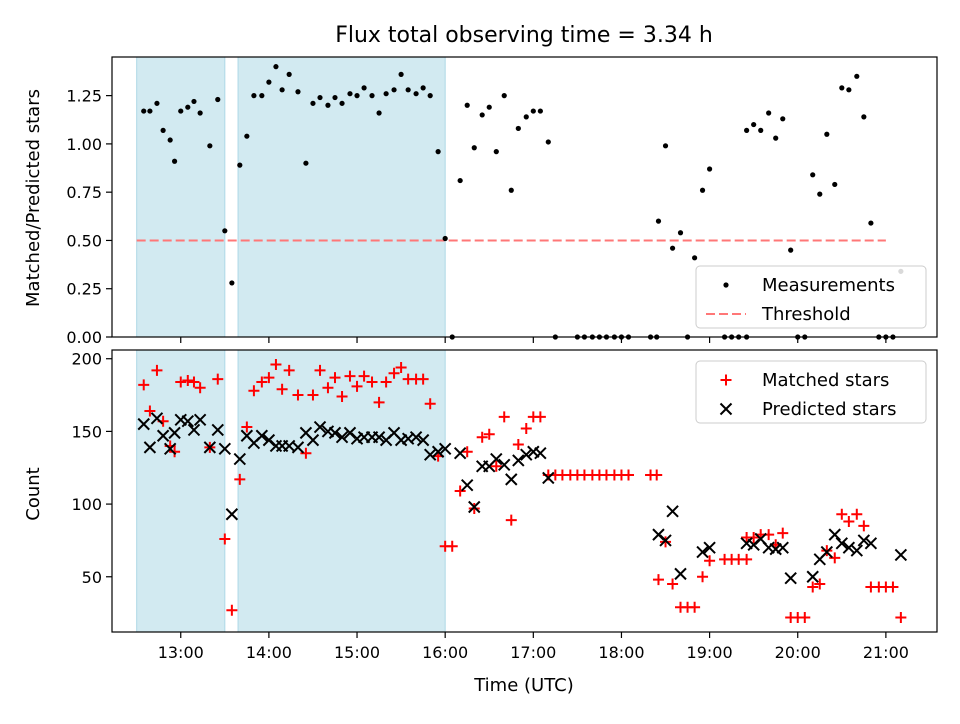 The height and width of the screenshot is (724, 960). What do you see at coordinates (357, 652) in the screenshot?
I see `x-tick-label: 15:00` at bounding box center [357, 652].